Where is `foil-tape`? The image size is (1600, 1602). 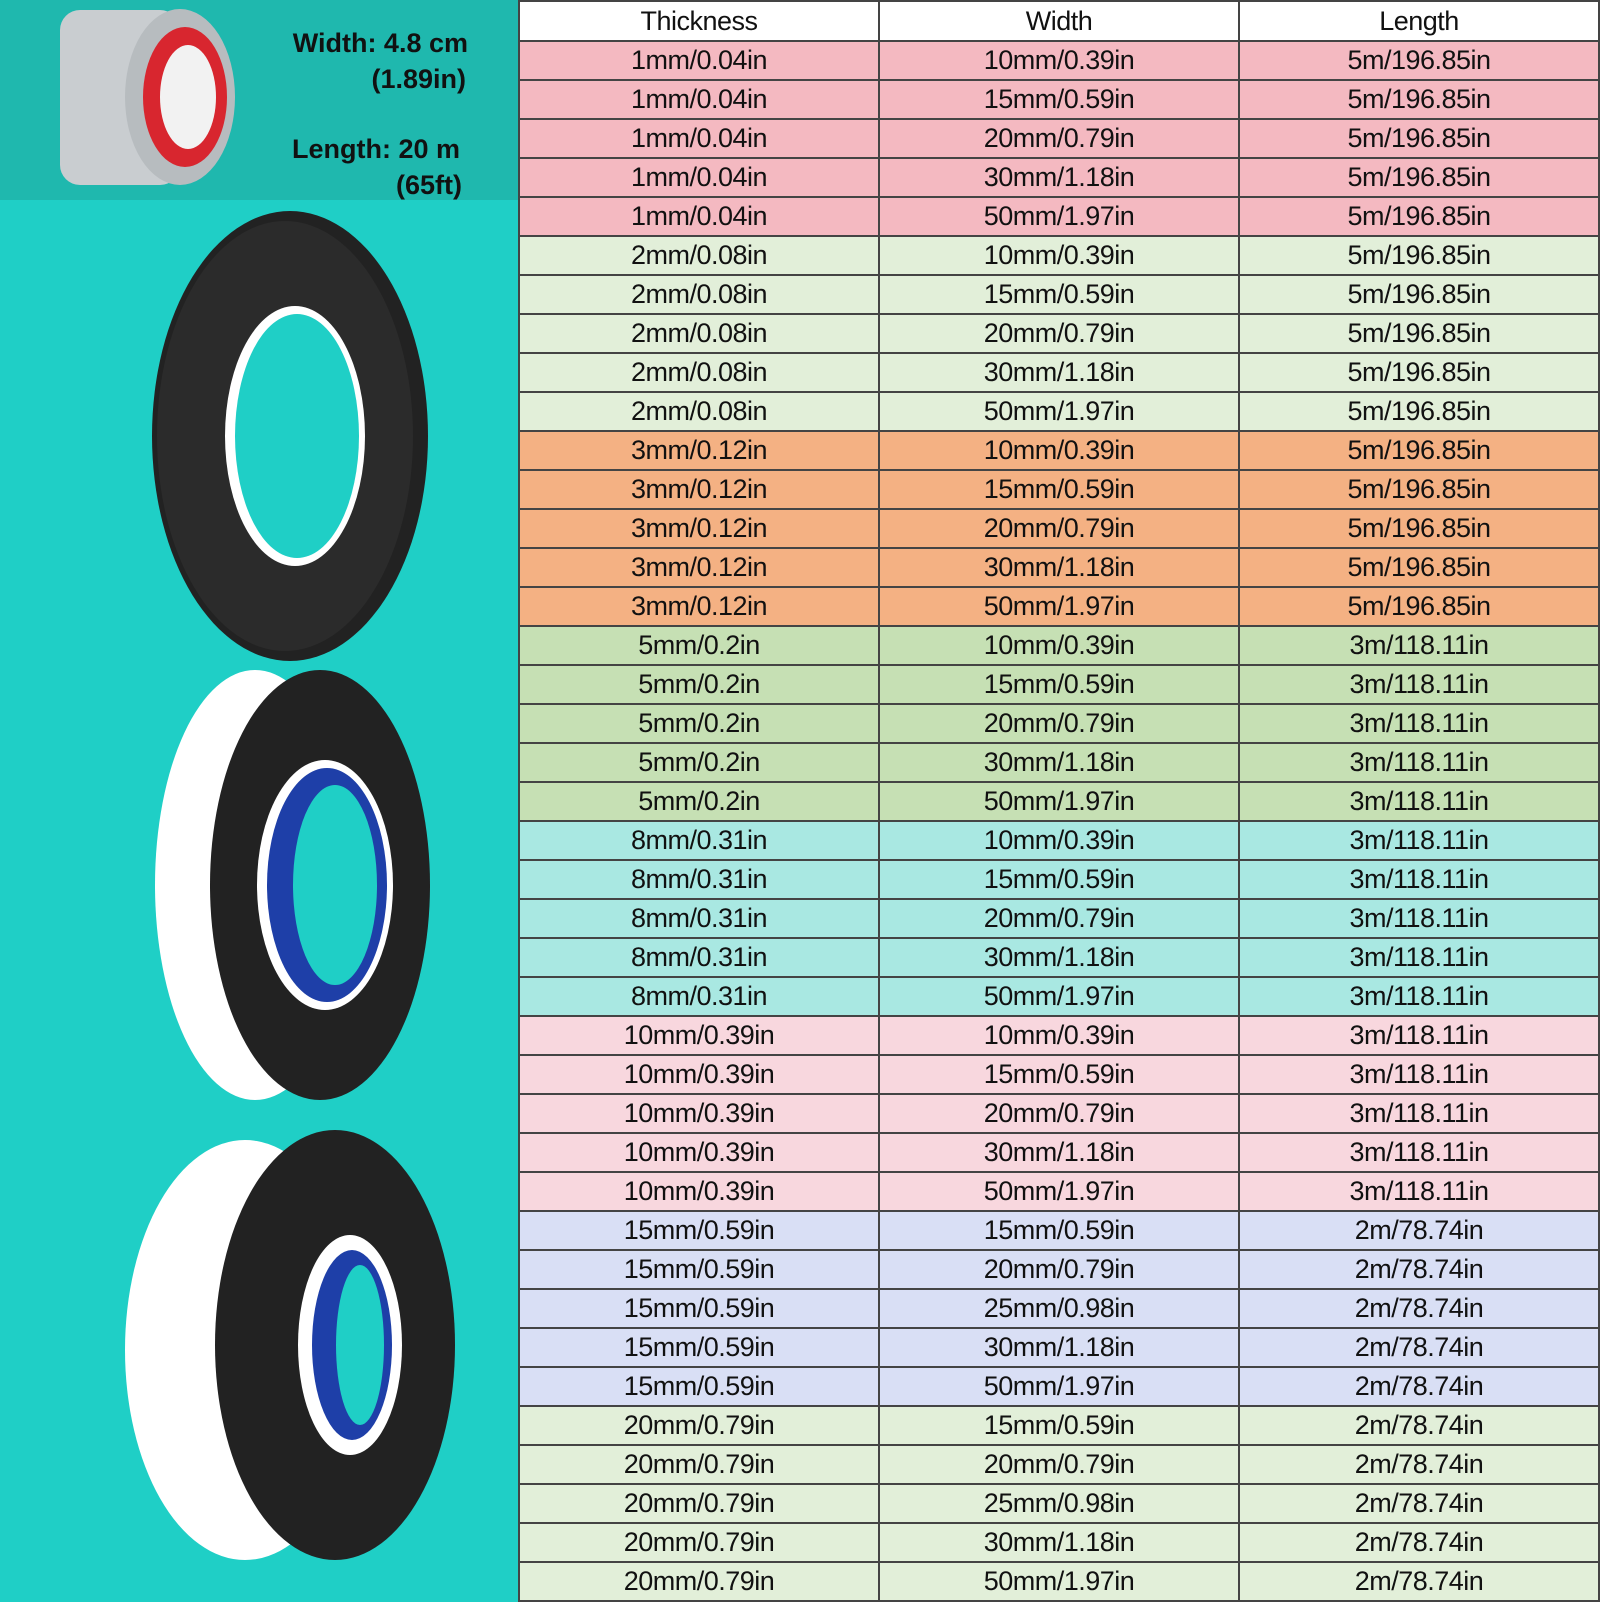 foil-tape is located at coordinates (147, 97).